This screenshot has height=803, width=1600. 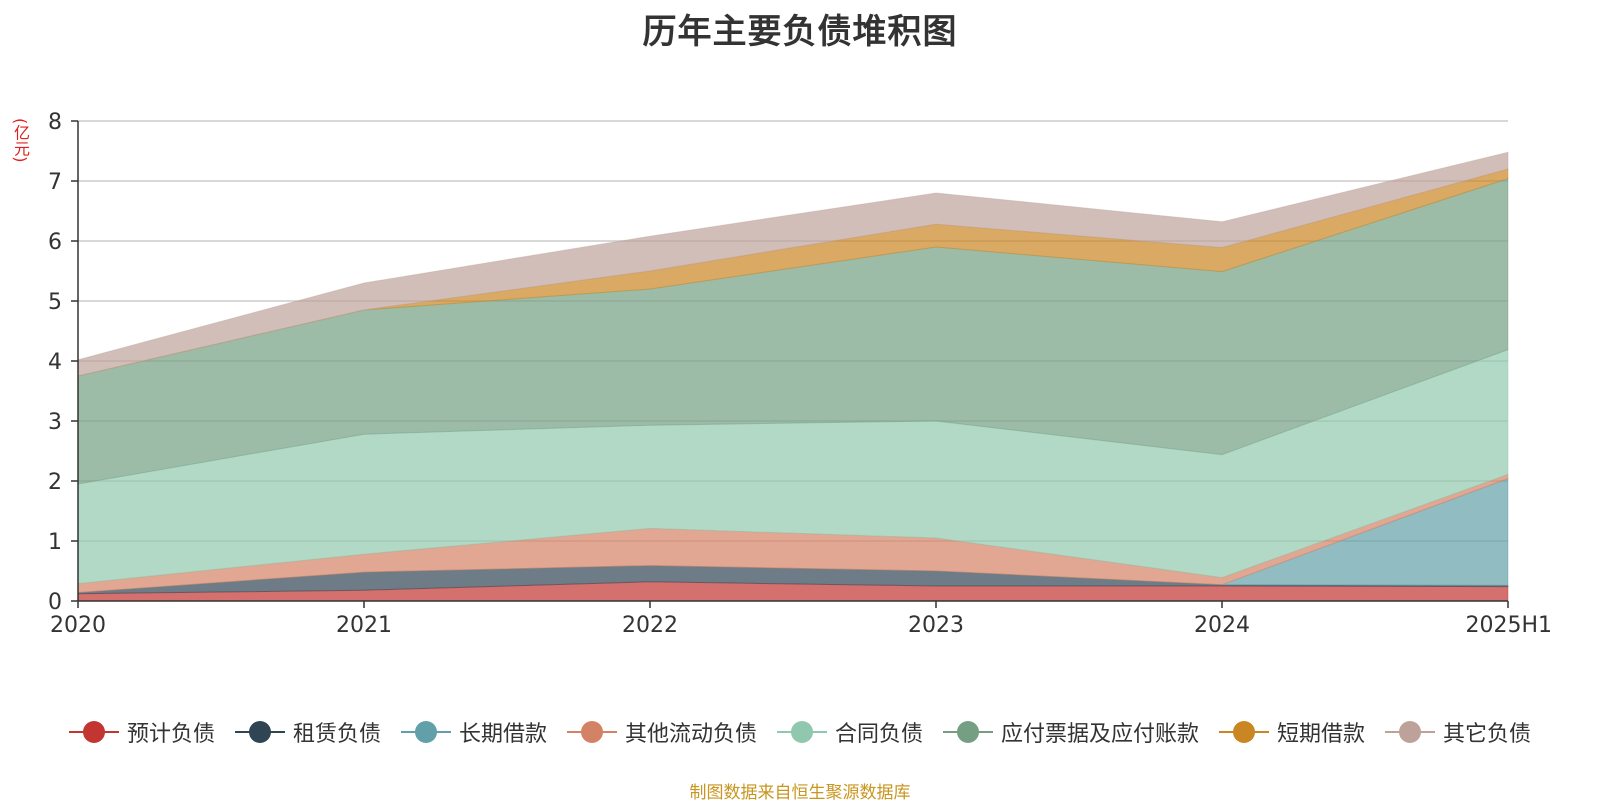 I want to click on legend-label: 租赁负债, so click(x=336, y=734).